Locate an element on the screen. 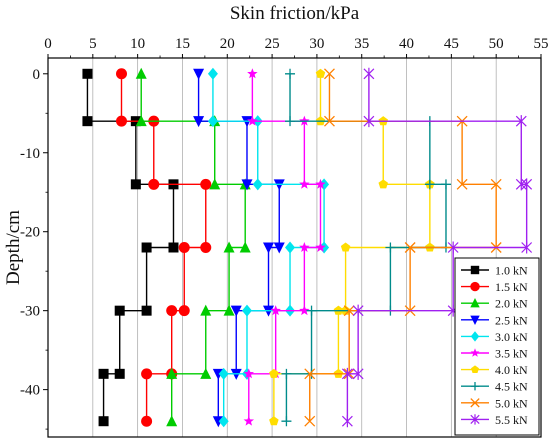 The image size is (550, 443). y-tick-label: -30 is located at coordinates (30, 312).